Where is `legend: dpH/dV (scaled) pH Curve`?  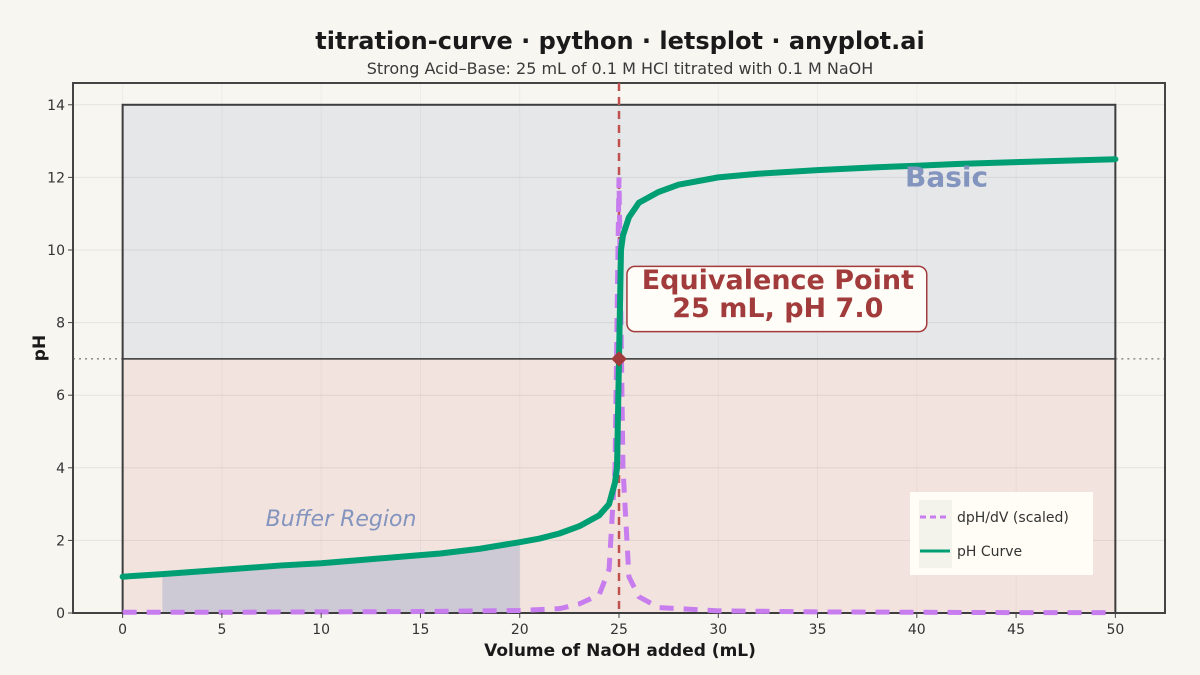
legend: dpH/dV (scaled) pH Curve is located at coordinates (1001, 533).